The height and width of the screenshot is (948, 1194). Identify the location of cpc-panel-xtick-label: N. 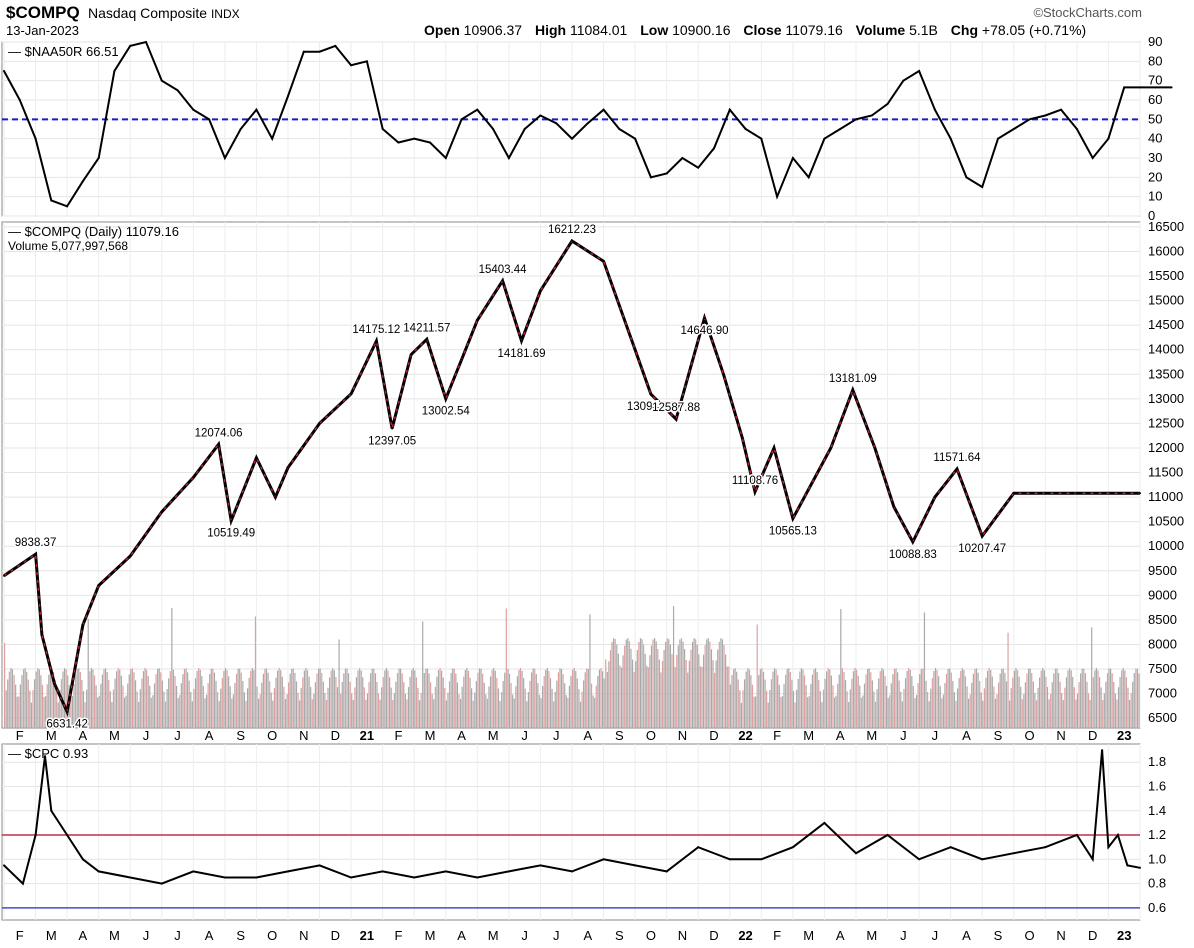
(682, 935).